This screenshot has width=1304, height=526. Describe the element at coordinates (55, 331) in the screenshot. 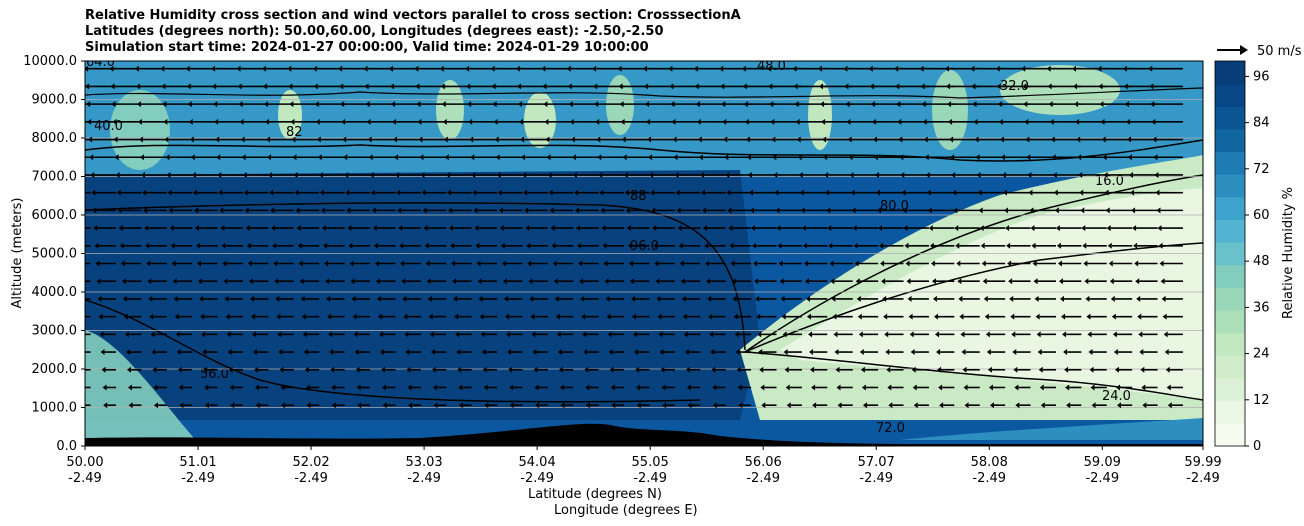

I see `y-tick-label: 3000.0` at that location.